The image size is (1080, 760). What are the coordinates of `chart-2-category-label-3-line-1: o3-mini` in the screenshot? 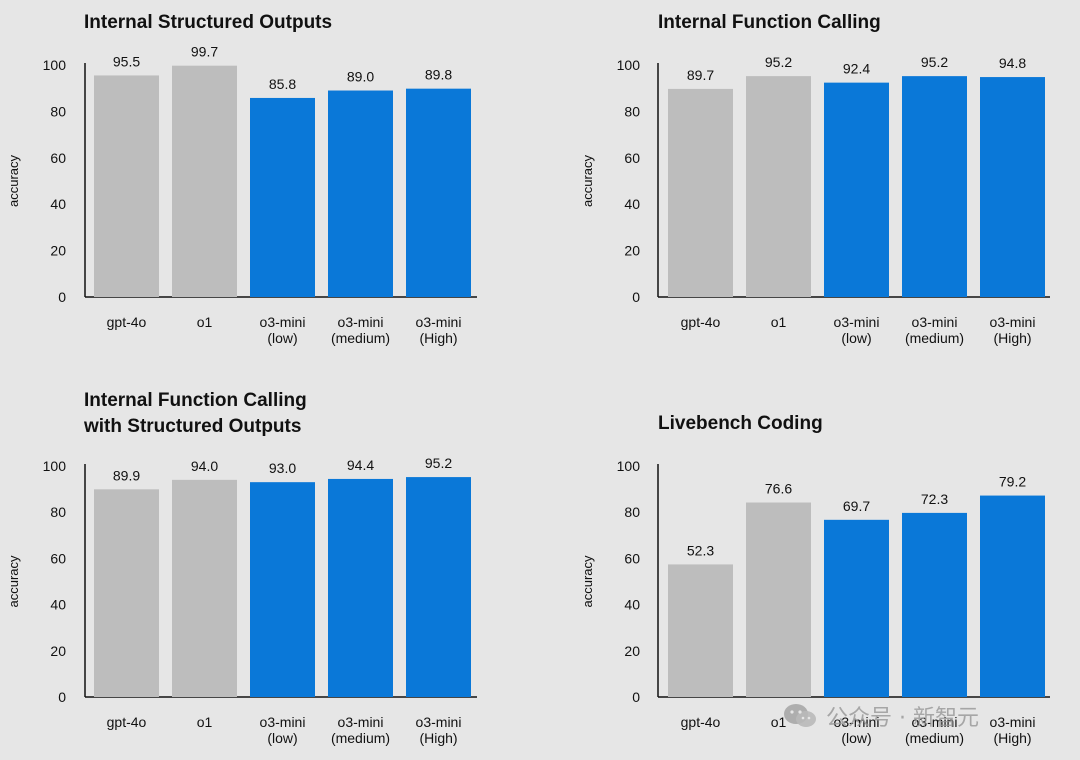 It's located at (857, 322).